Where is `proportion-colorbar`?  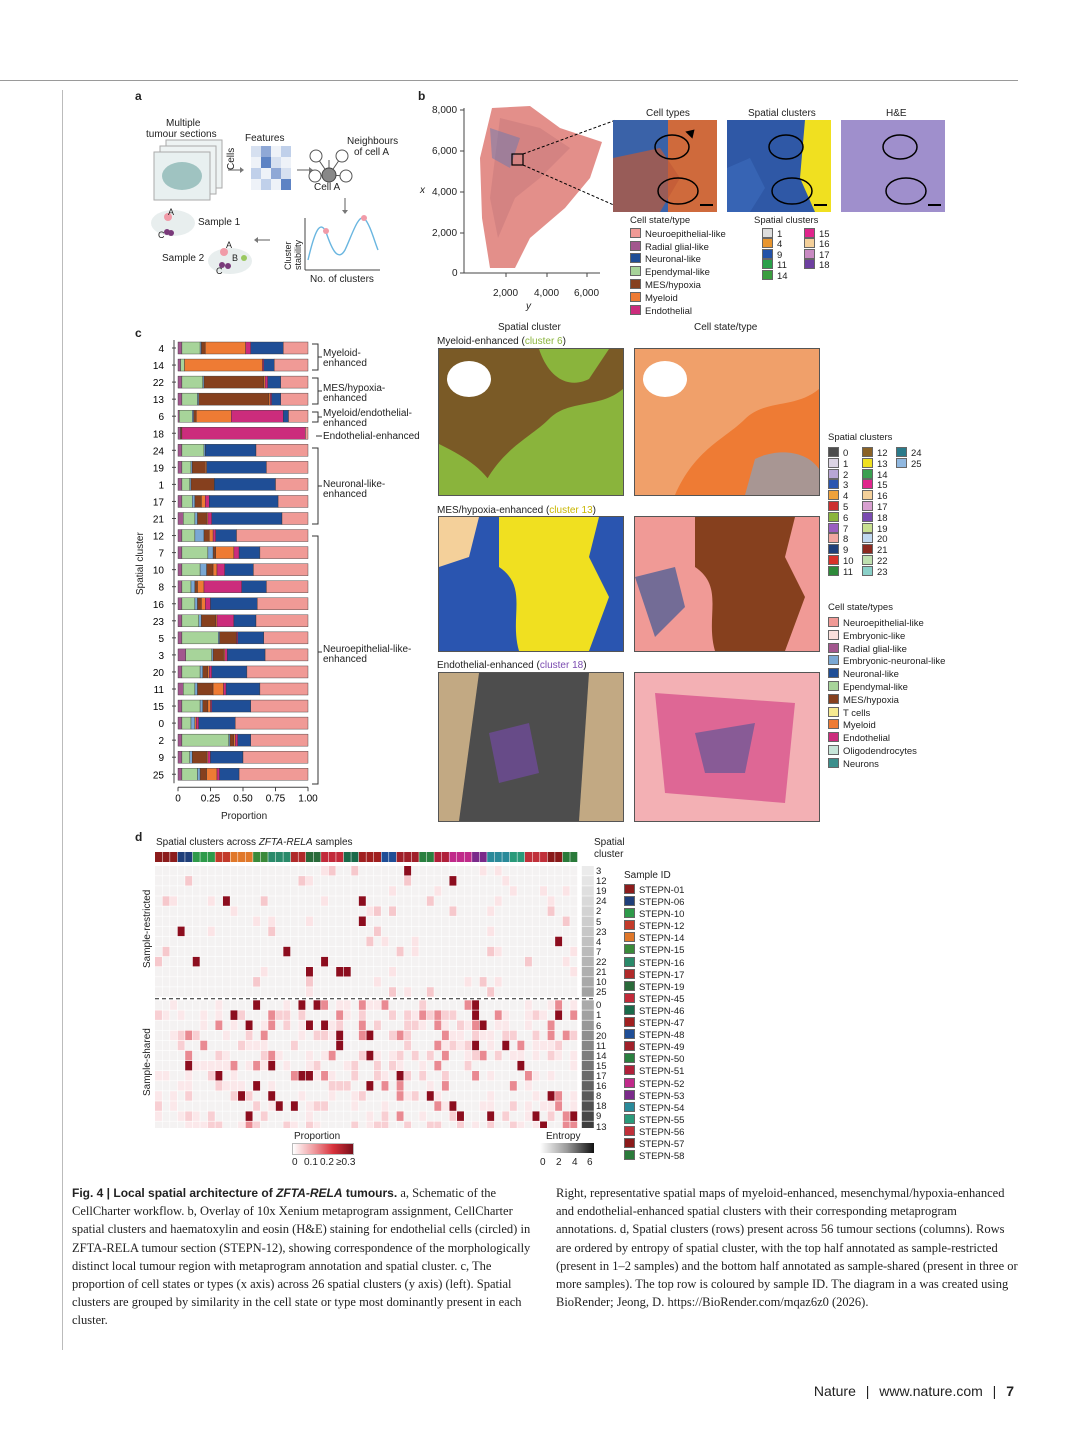
proportion-colorbar is located at coordinates (323, 1149).